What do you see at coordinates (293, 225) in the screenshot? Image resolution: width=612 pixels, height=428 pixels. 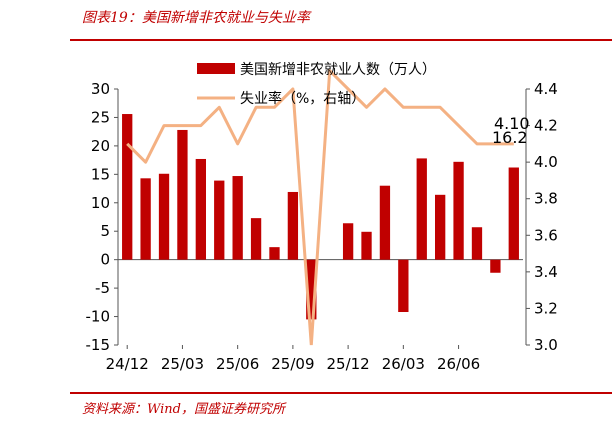 I see `bar-25/09` at bounding box center [293, 225].